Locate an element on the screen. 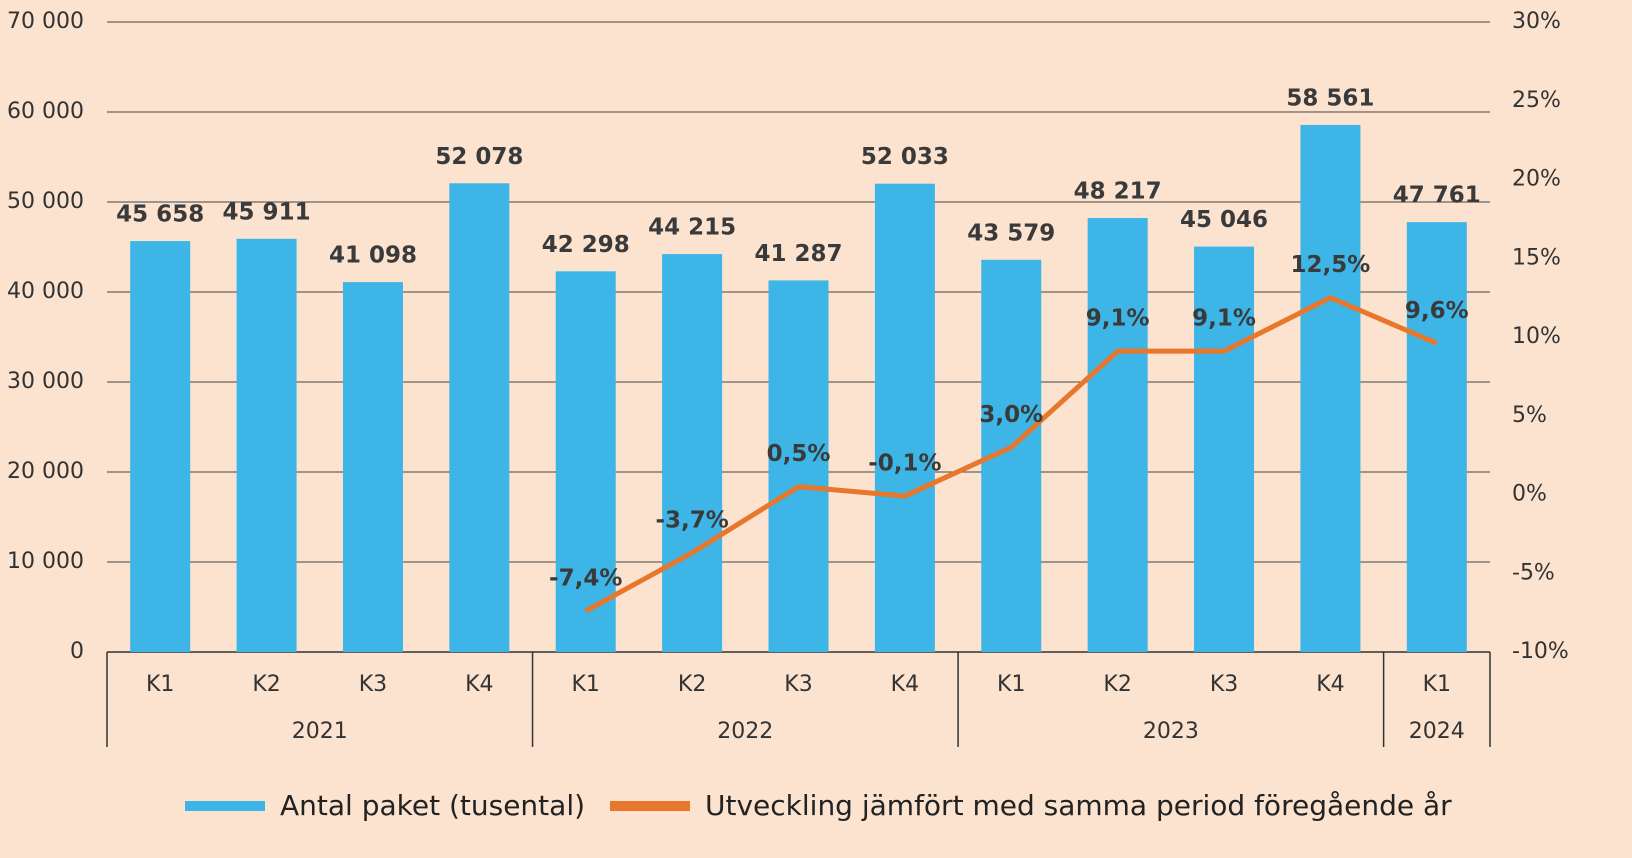 This screenshot has height=858, width=1632. x-group-label: 2021 is located at coordinates (320, 731).